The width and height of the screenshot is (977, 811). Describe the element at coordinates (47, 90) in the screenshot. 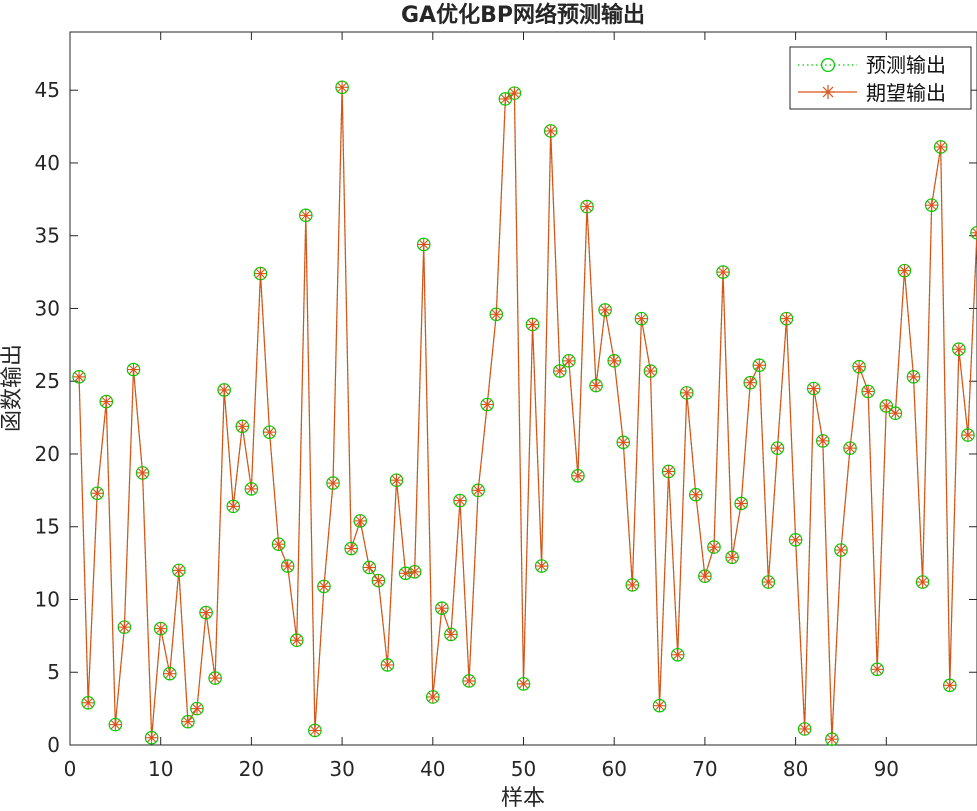

I see `y-tick-label: 45` at that location.